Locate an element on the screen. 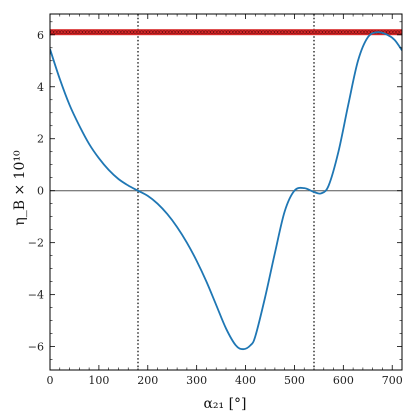  x-tick-label: 100 is located at coordinates (98, 380).